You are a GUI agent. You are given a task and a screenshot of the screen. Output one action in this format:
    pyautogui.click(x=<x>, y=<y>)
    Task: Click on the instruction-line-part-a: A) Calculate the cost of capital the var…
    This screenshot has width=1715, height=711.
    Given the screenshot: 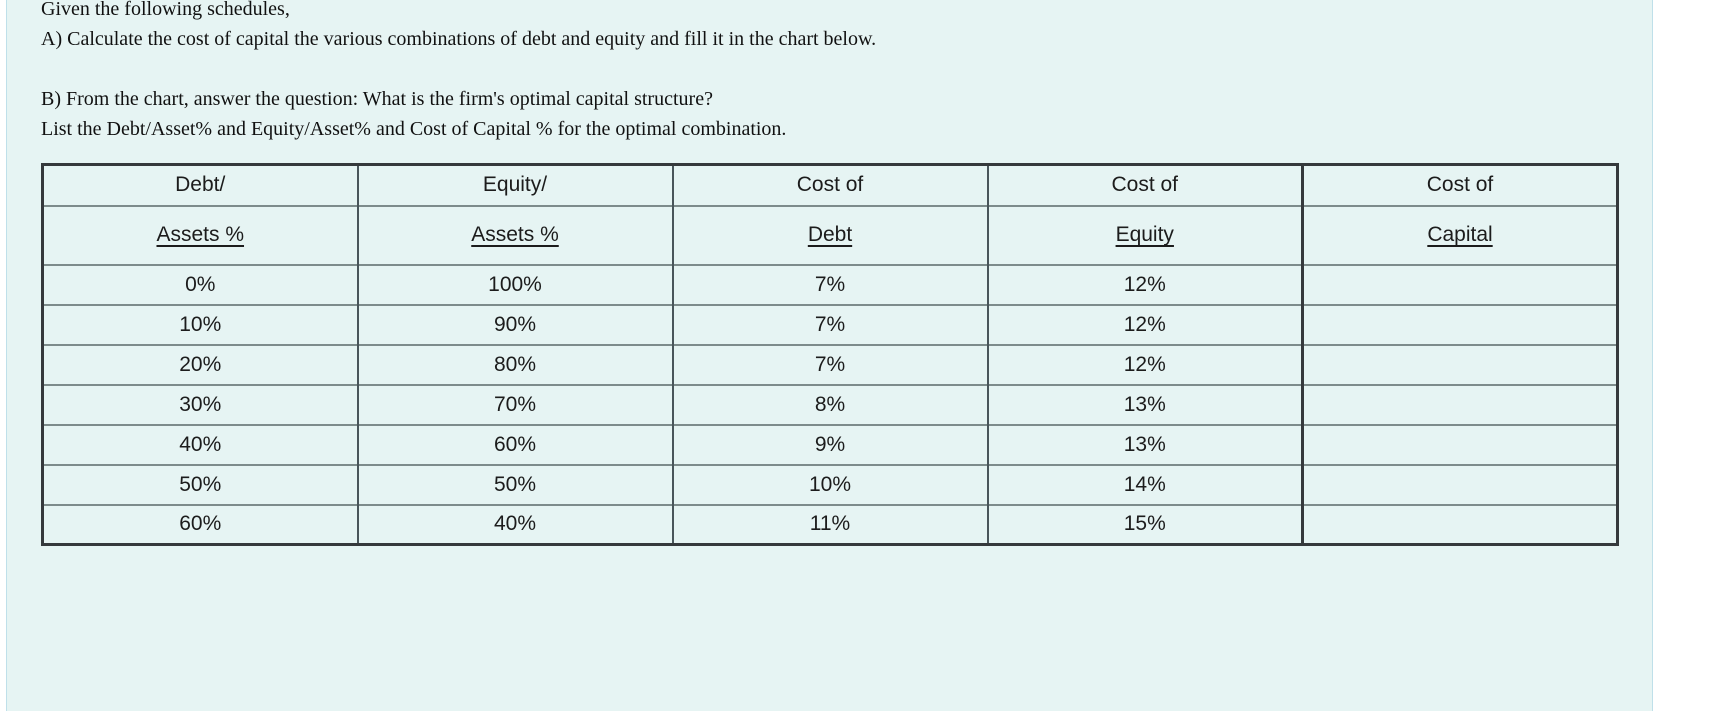 What is the action you would take?
    pyautogui.click(x=459, y=39)
    